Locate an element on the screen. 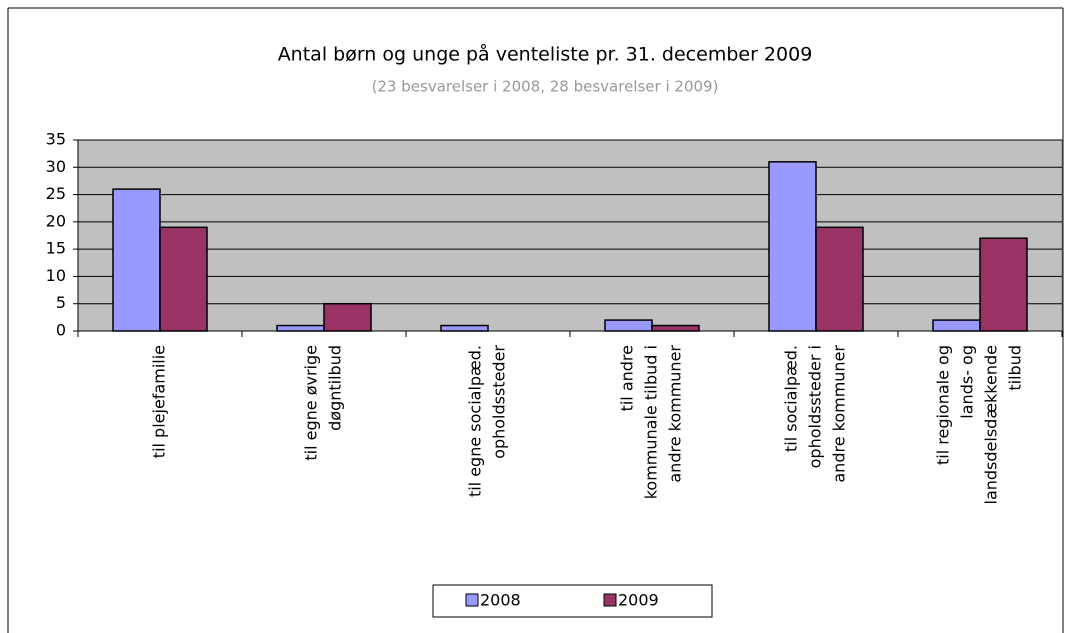 The width and height of the screenshot is (1073, 633). legend-label: 2008 is located at coordinates (500, 600).